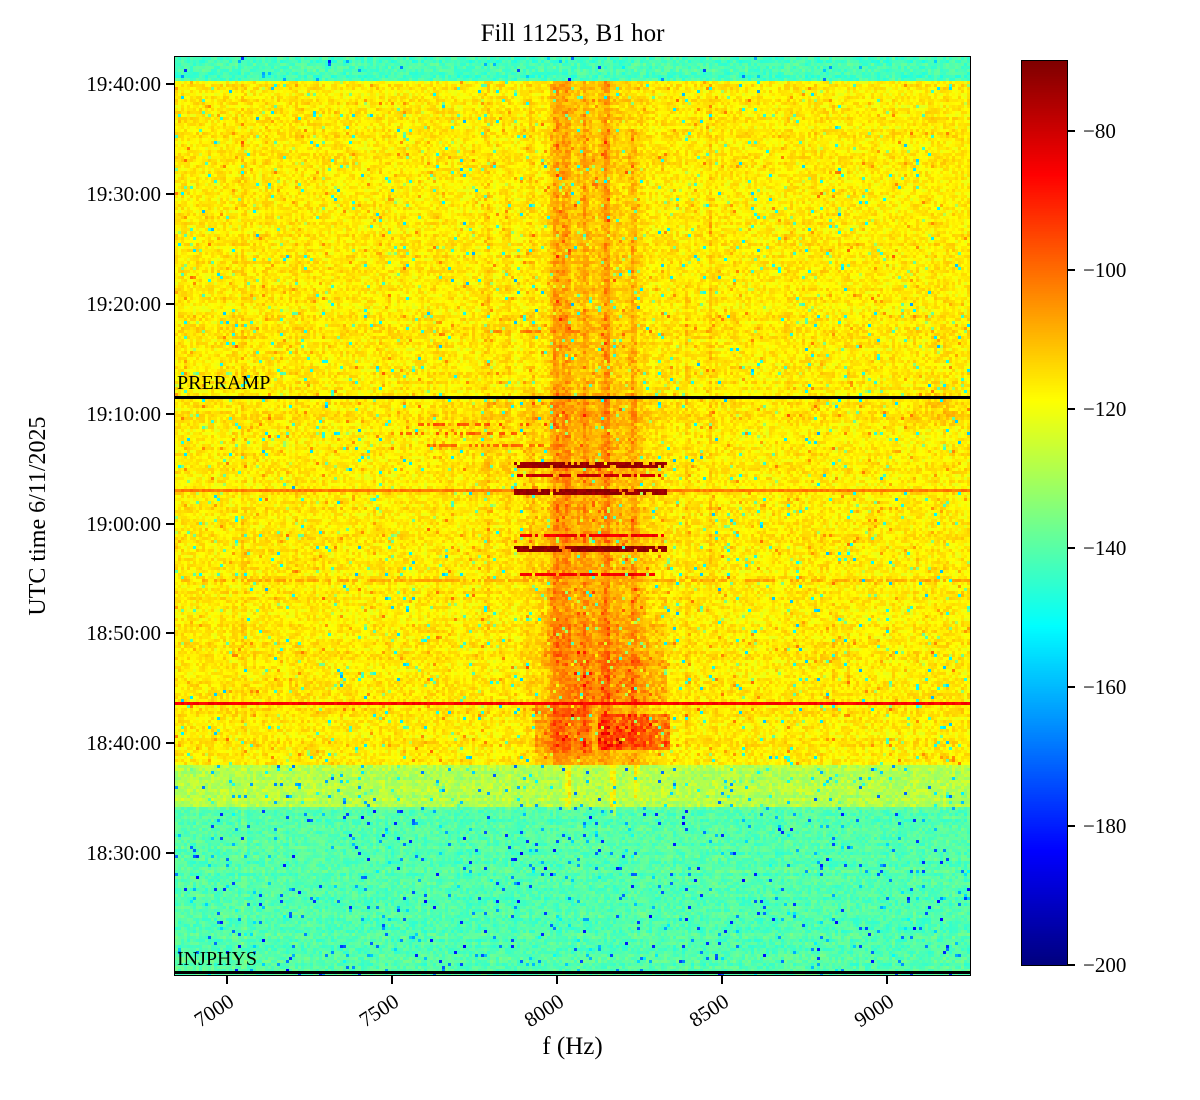  I want to click on y-tick-label: 19:20:00, so click(123, 304).